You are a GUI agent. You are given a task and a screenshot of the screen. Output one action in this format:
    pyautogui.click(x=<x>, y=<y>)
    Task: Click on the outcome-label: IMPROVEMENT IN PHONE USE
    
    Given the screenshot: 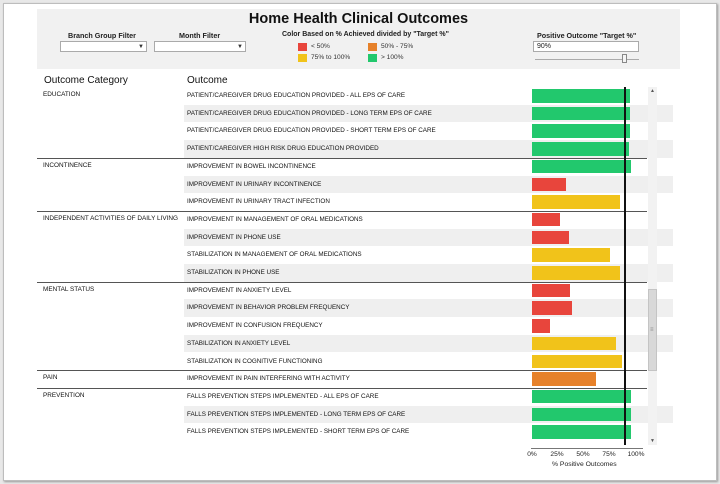 What is the action you would take?
    pyautogui.click(x=234, y=237)
    